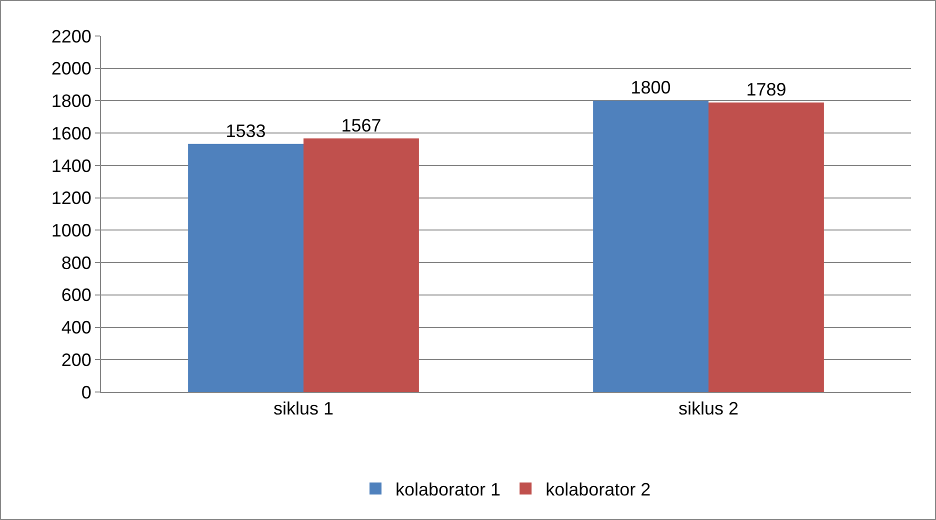  What do you see at coordinates (76, 295) in the screenshot?
I see `y-tick-label: 600` at bounding box center [76, 295].